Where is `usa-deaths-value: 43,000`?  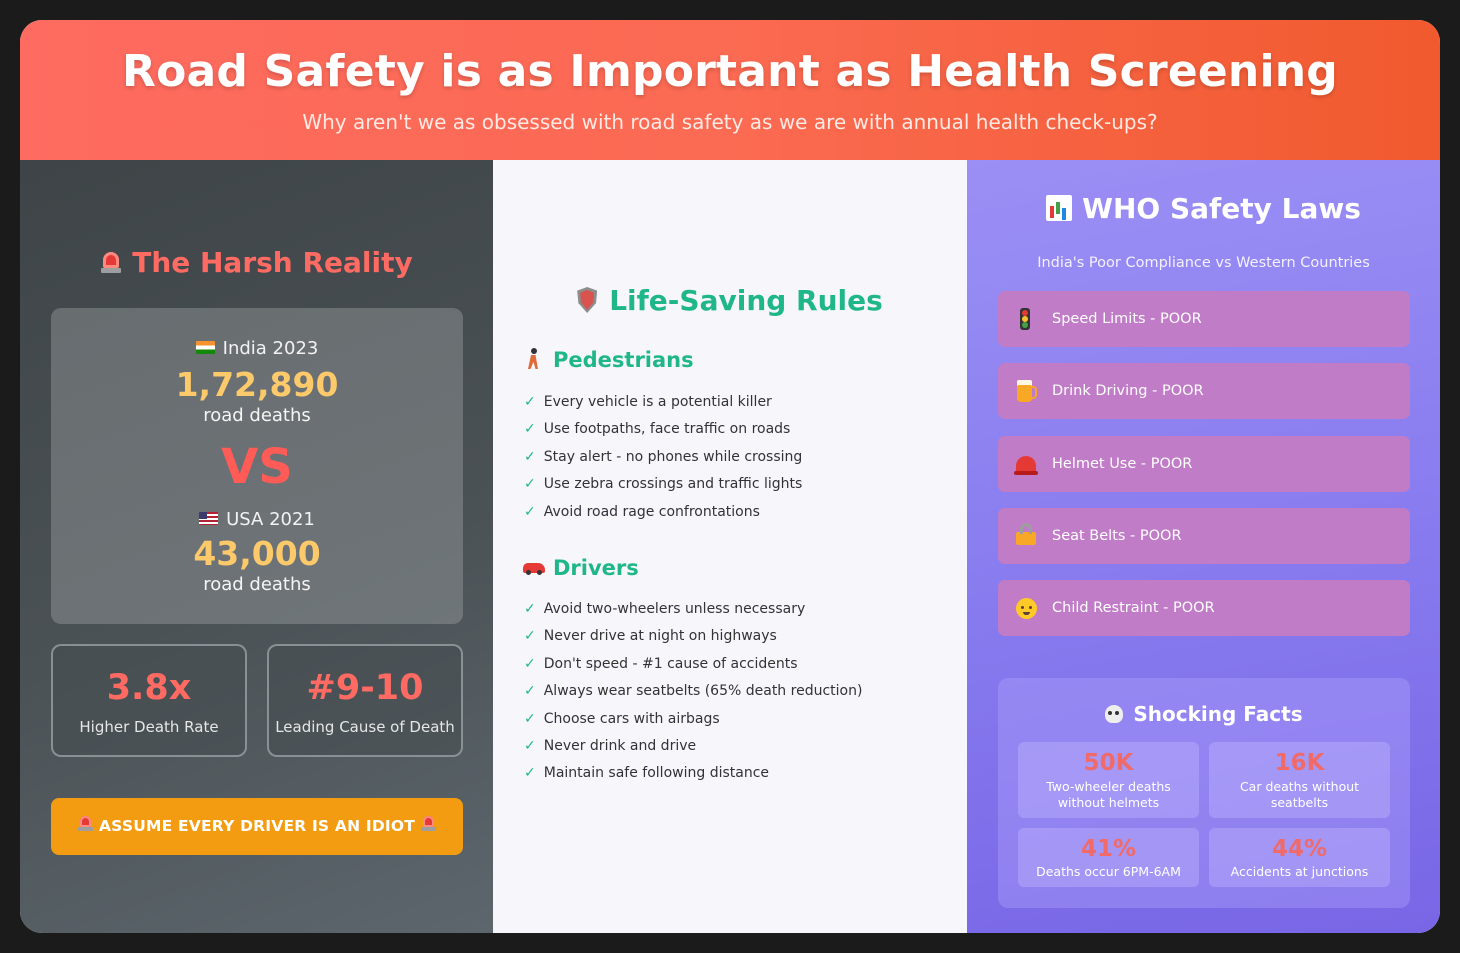 usa-deaths-value: 43,000 is located at coordinates (257, 553).